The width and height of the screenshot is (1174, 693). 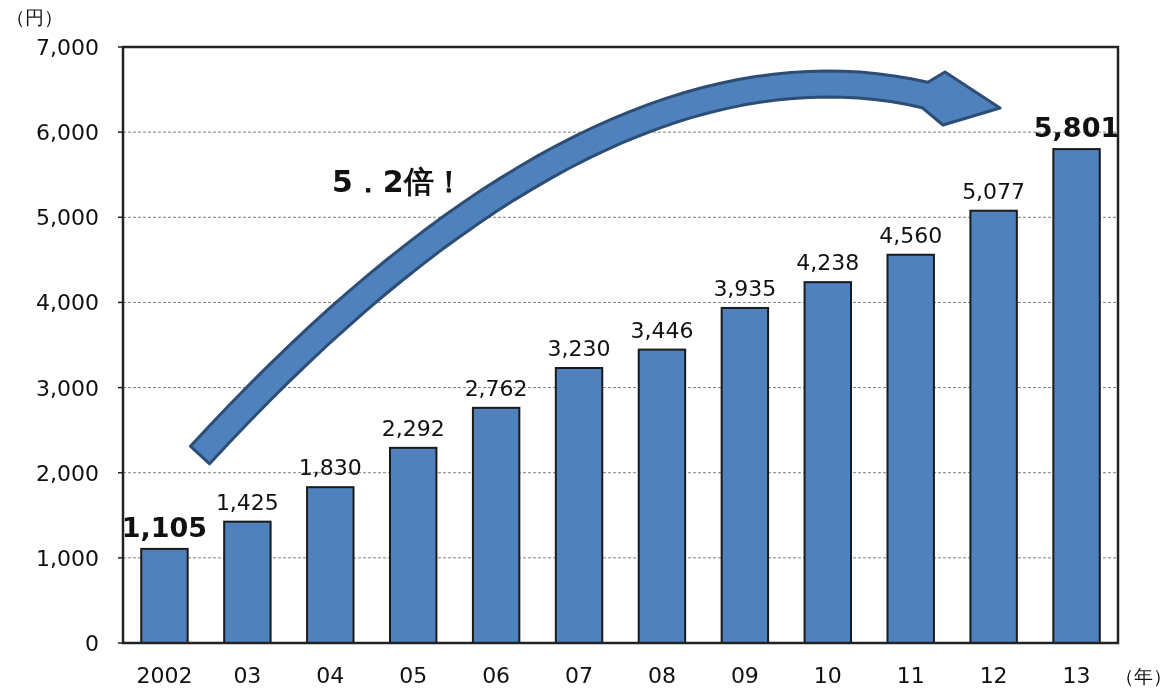 What do you see at coordinates (994, 191) in the screenshot?
I see `data-label: 5,077` at bounding box center [994, 191].